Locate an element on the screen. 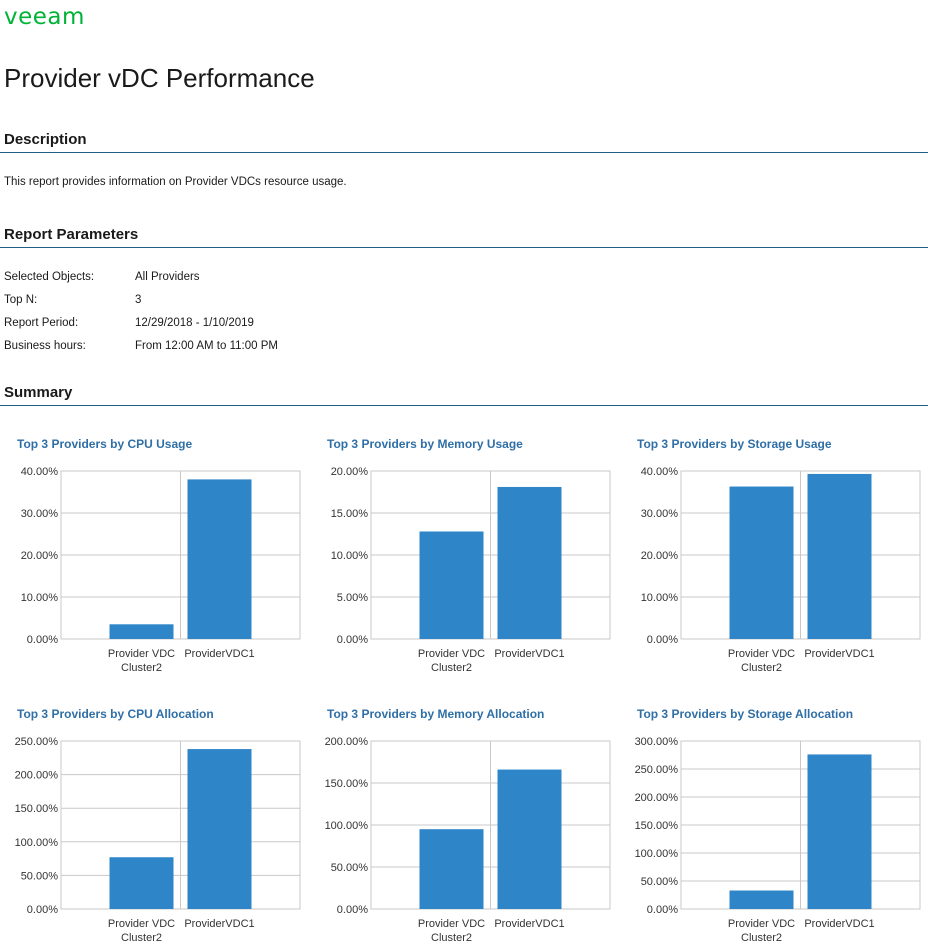 This screenshot has height=950, width=928. section-title-description: Description is located at coordinates (45, 139).